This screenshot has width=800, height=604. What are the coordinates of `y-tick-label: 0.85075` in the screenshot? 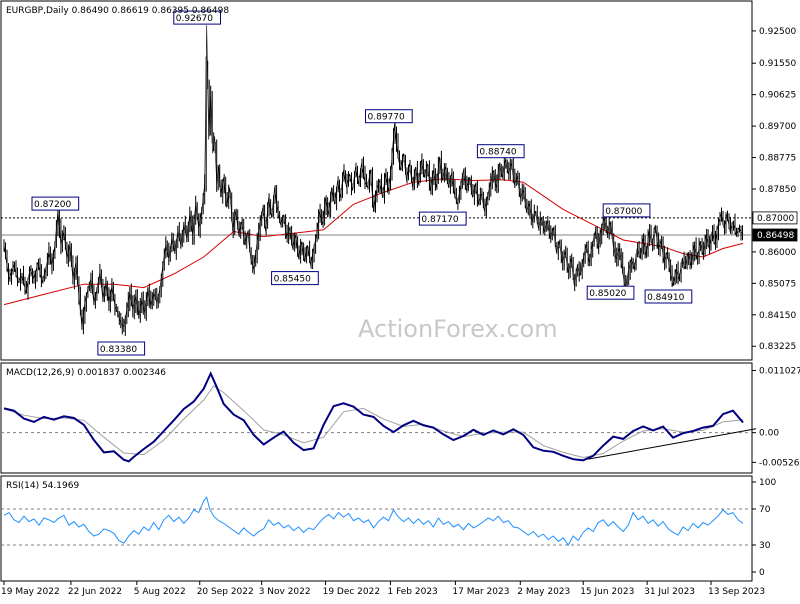 It's located at (777, 284).